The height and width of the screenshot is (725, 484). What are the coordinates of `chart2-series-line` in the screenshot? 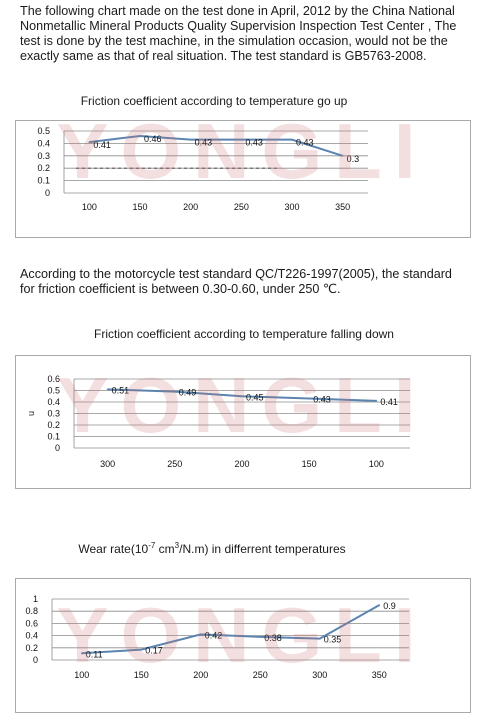 It's located at (242, 395).